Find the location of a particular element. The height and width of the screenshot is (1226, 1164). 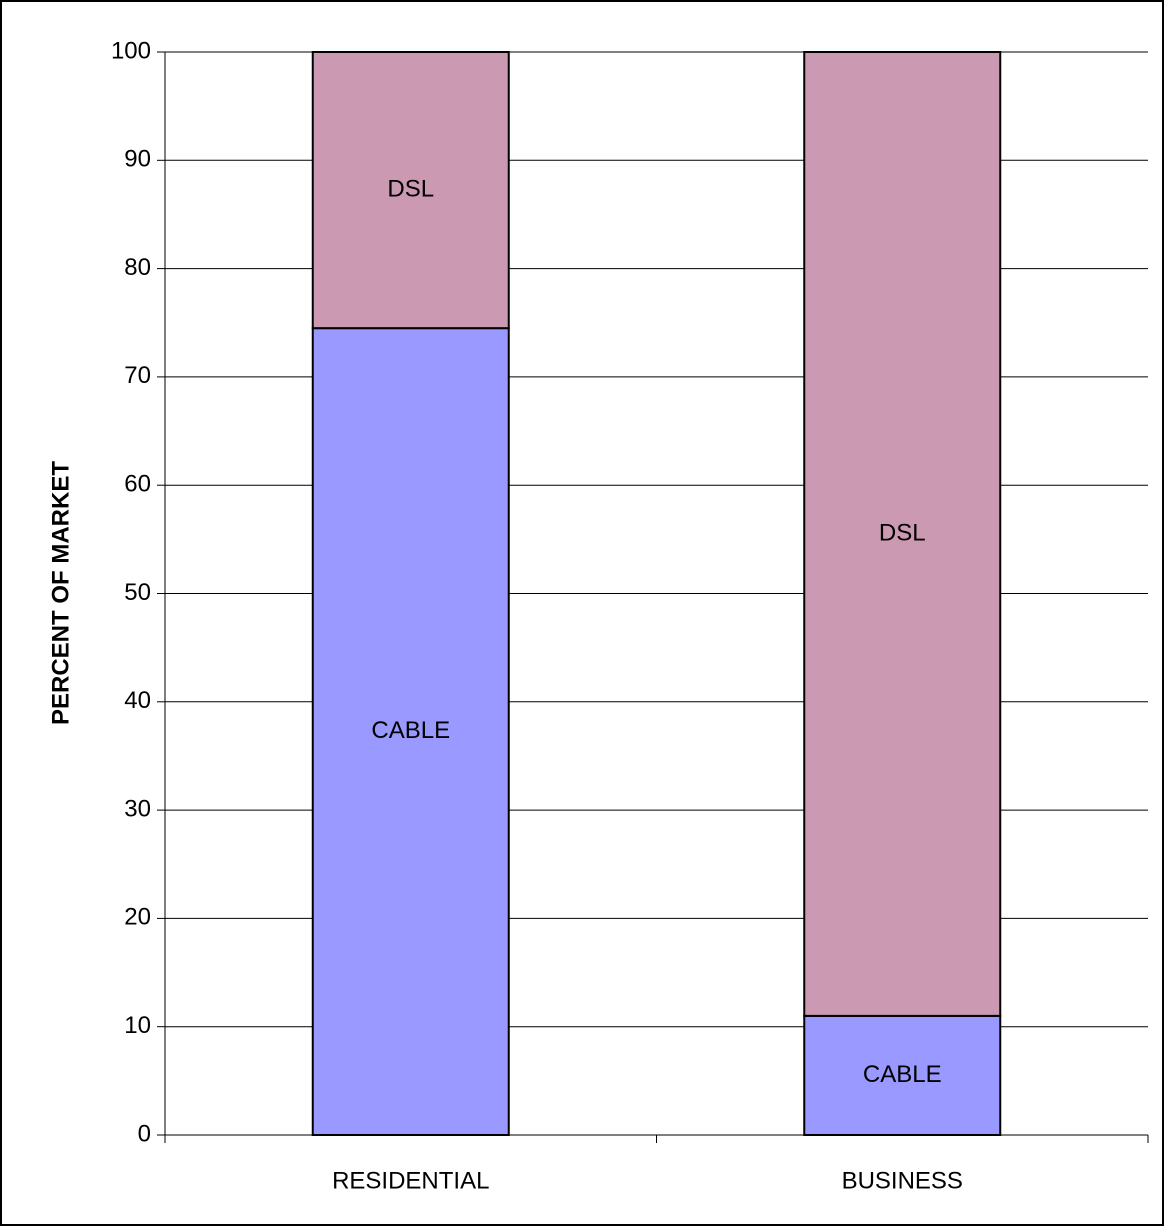

bar-segment-dsl-residential is located at coordinates (410, 190).